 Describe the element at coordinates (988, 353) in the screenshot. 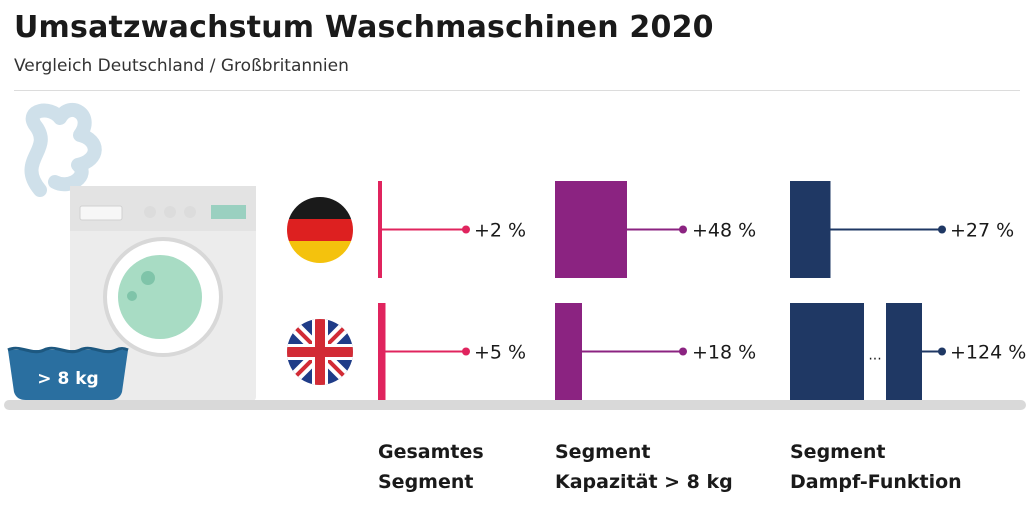

I see `data-label: +124 %` at that location.